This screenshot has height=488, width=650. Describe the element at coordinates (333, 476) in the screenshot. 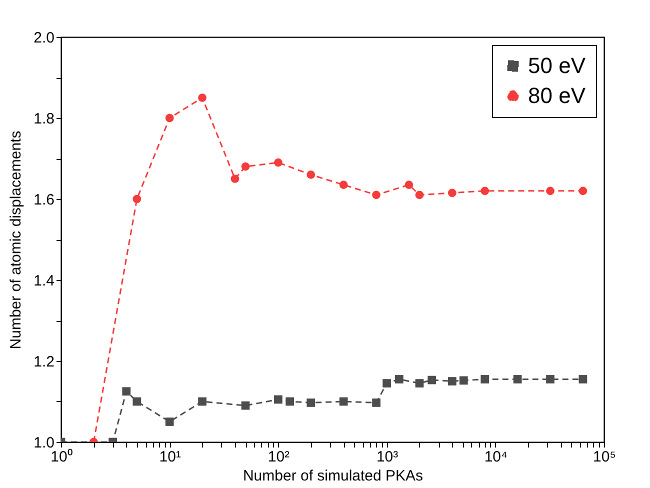

I see `x-axis-title: Number of simulated PKAs` at that location.